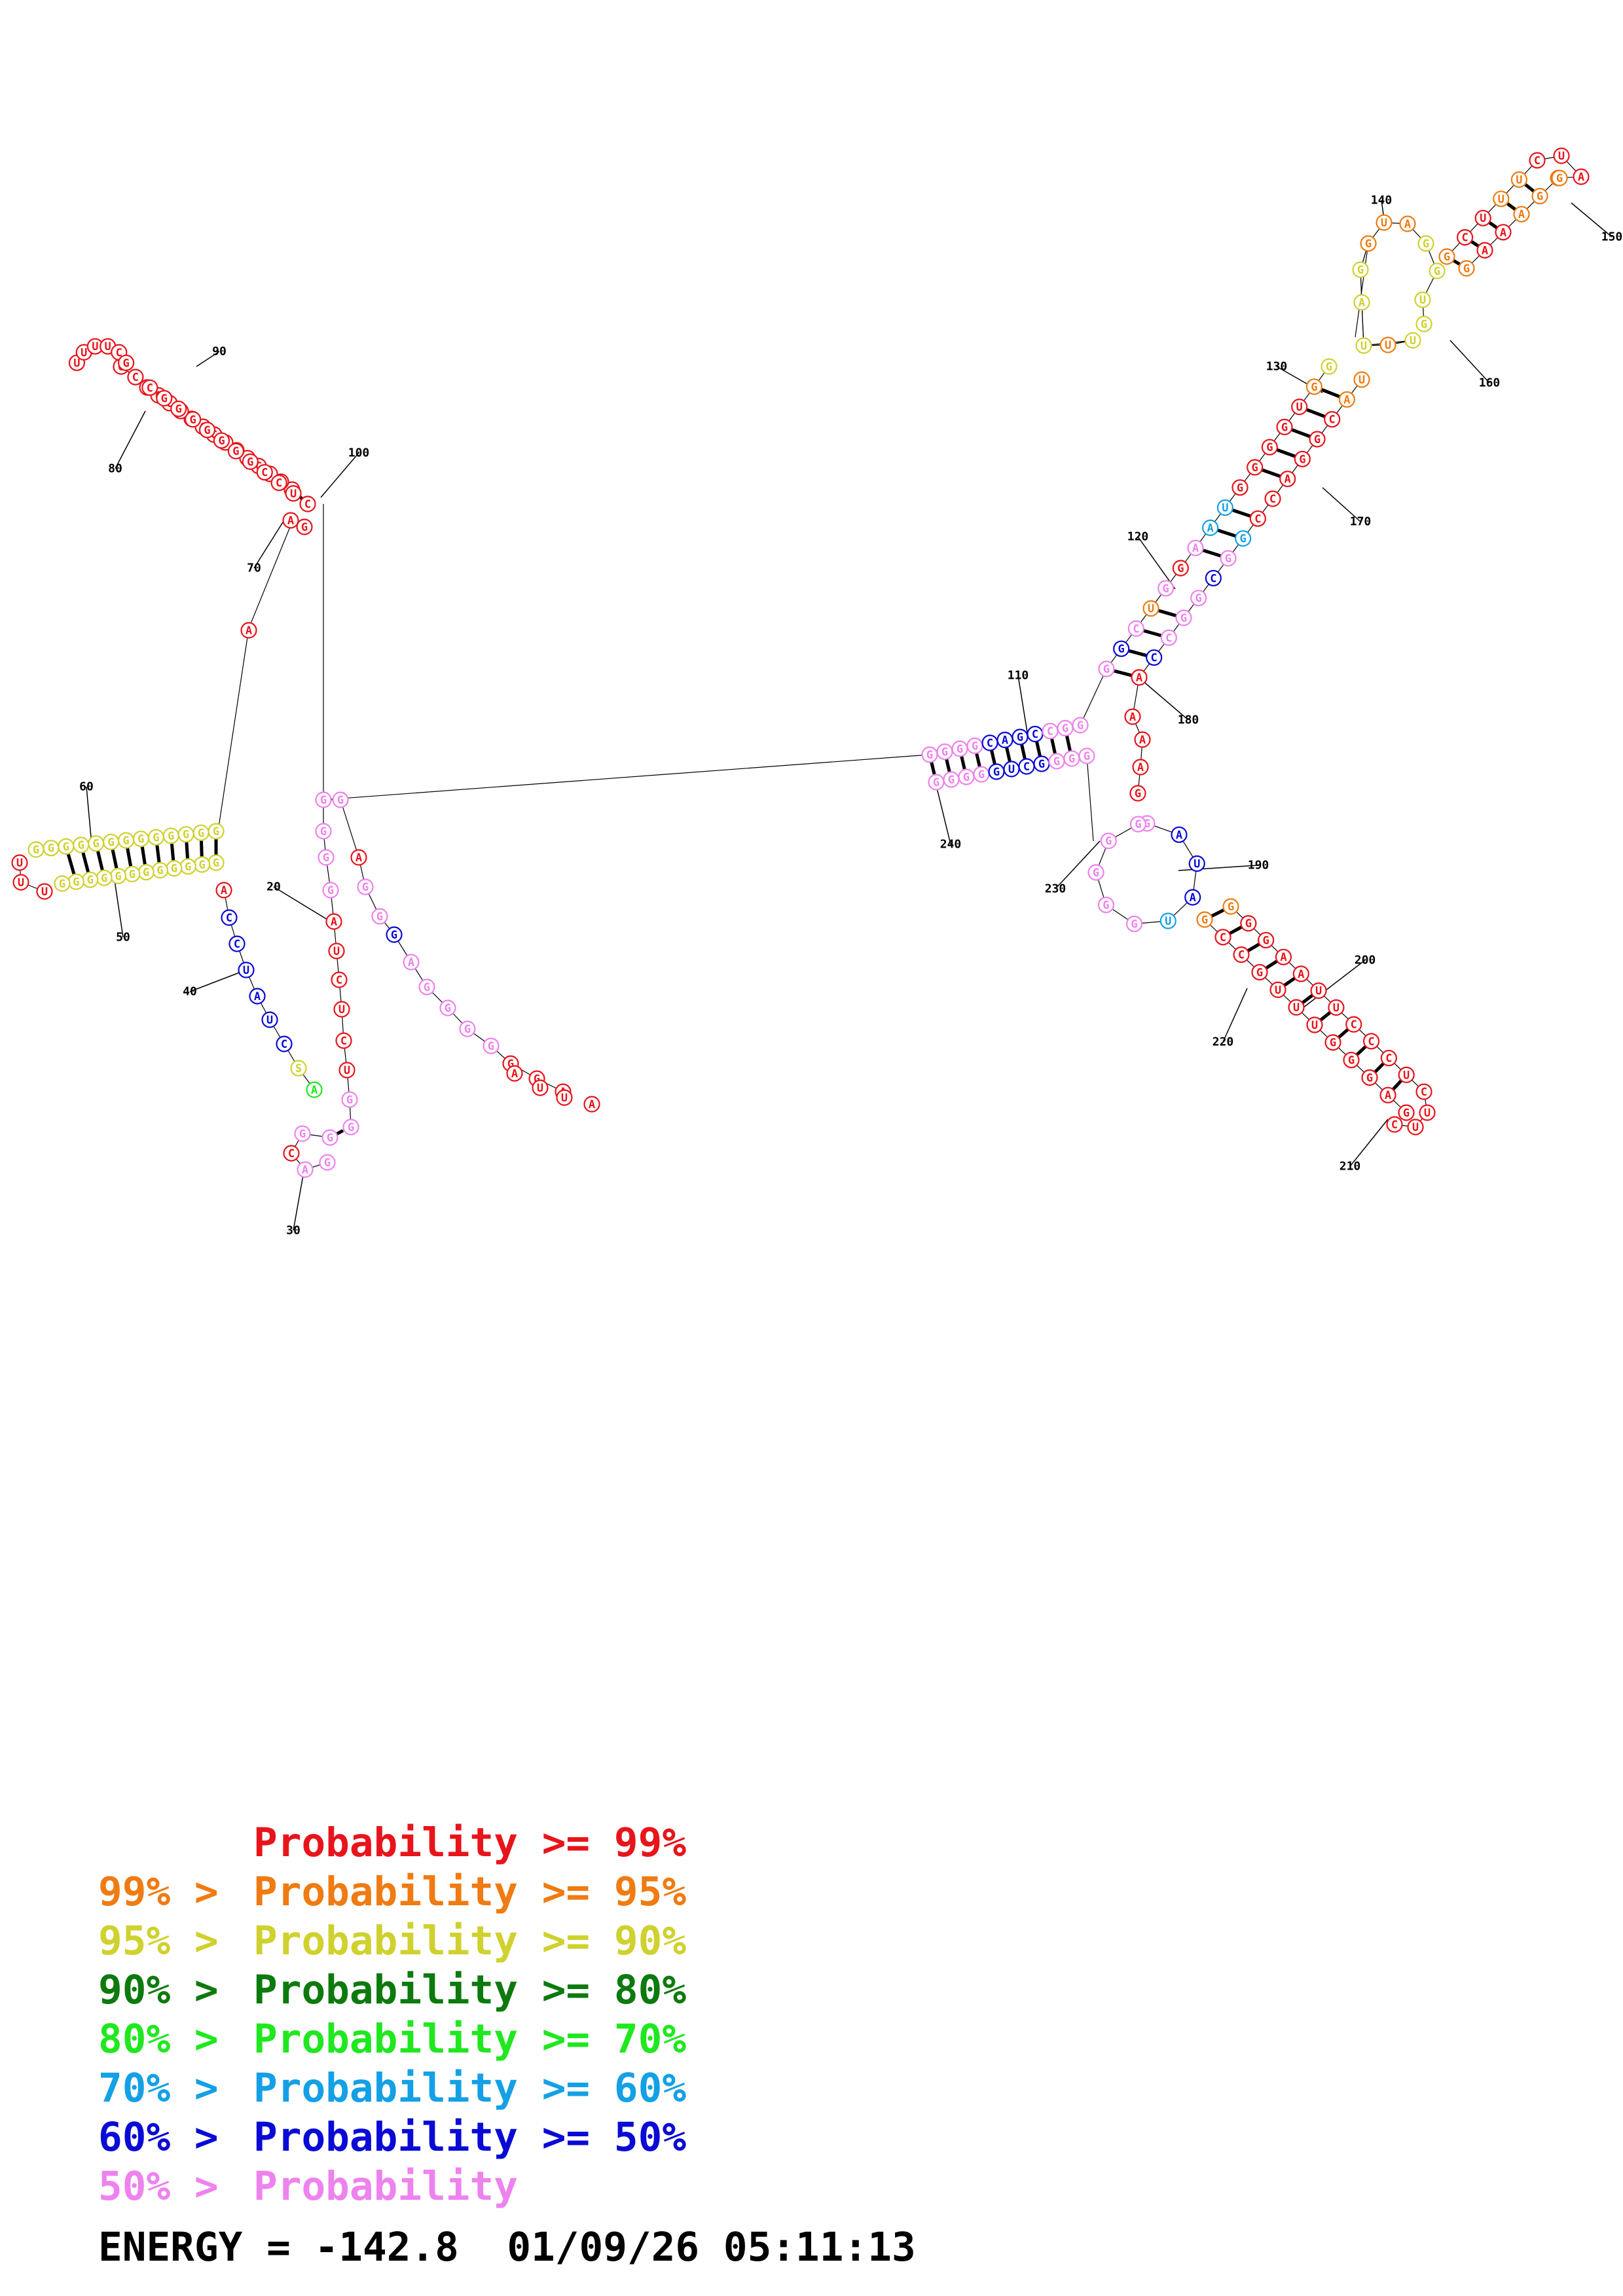 This screenshot has height=2296, width=1623. I want to click on position-label: 40, so click(190, 992).